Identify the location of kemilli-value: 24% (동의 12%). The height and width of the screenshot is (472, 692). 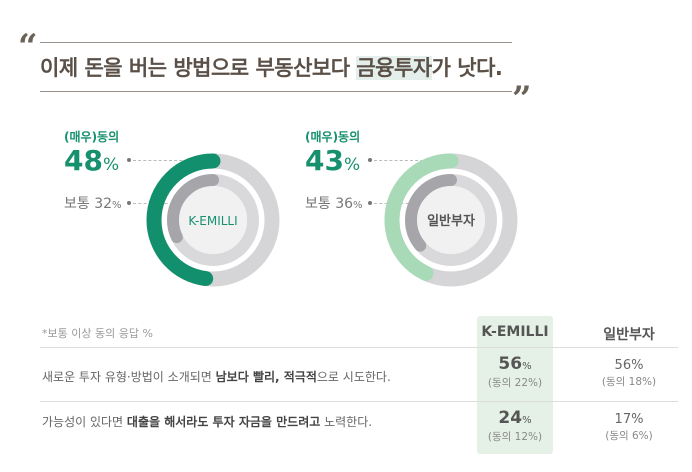
(515, 426).